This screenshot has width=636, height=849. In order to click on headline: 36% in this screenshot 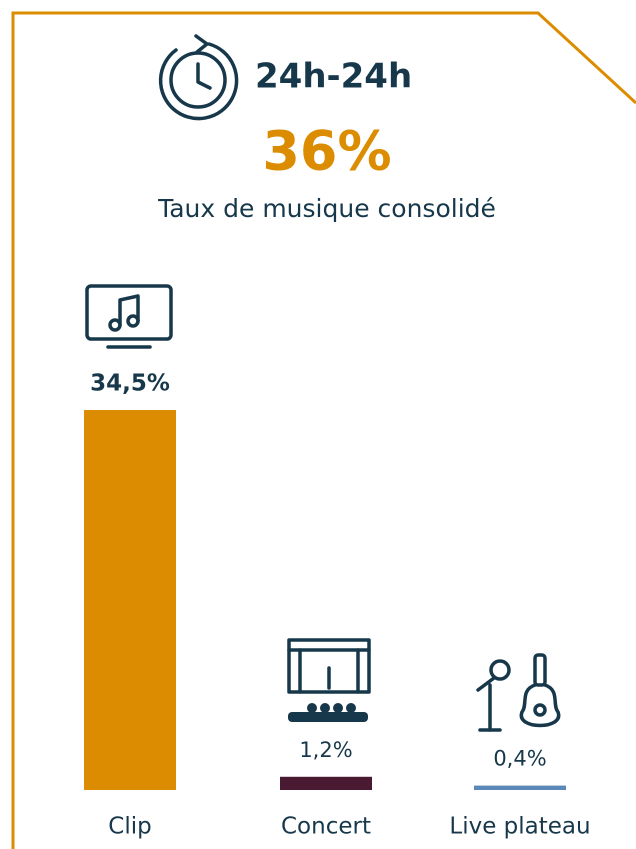, I will do `click(326, 151)`.